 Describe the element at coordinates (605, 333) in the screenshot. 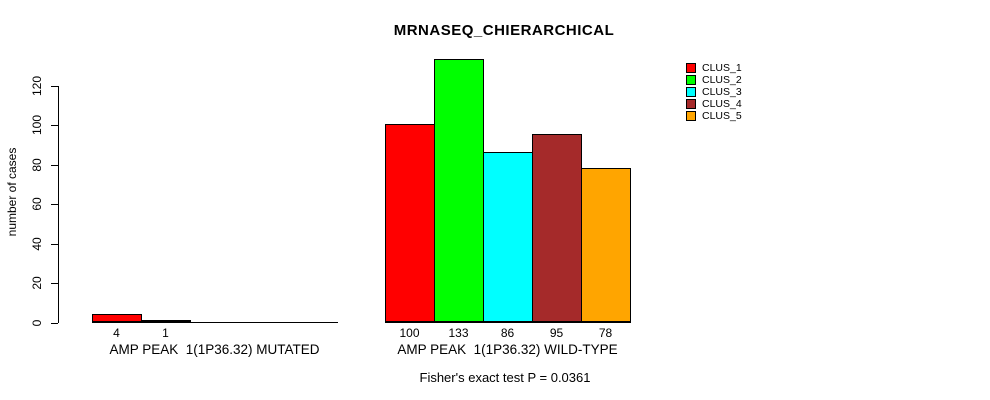

I see `bar-value-label: 78` at that location.